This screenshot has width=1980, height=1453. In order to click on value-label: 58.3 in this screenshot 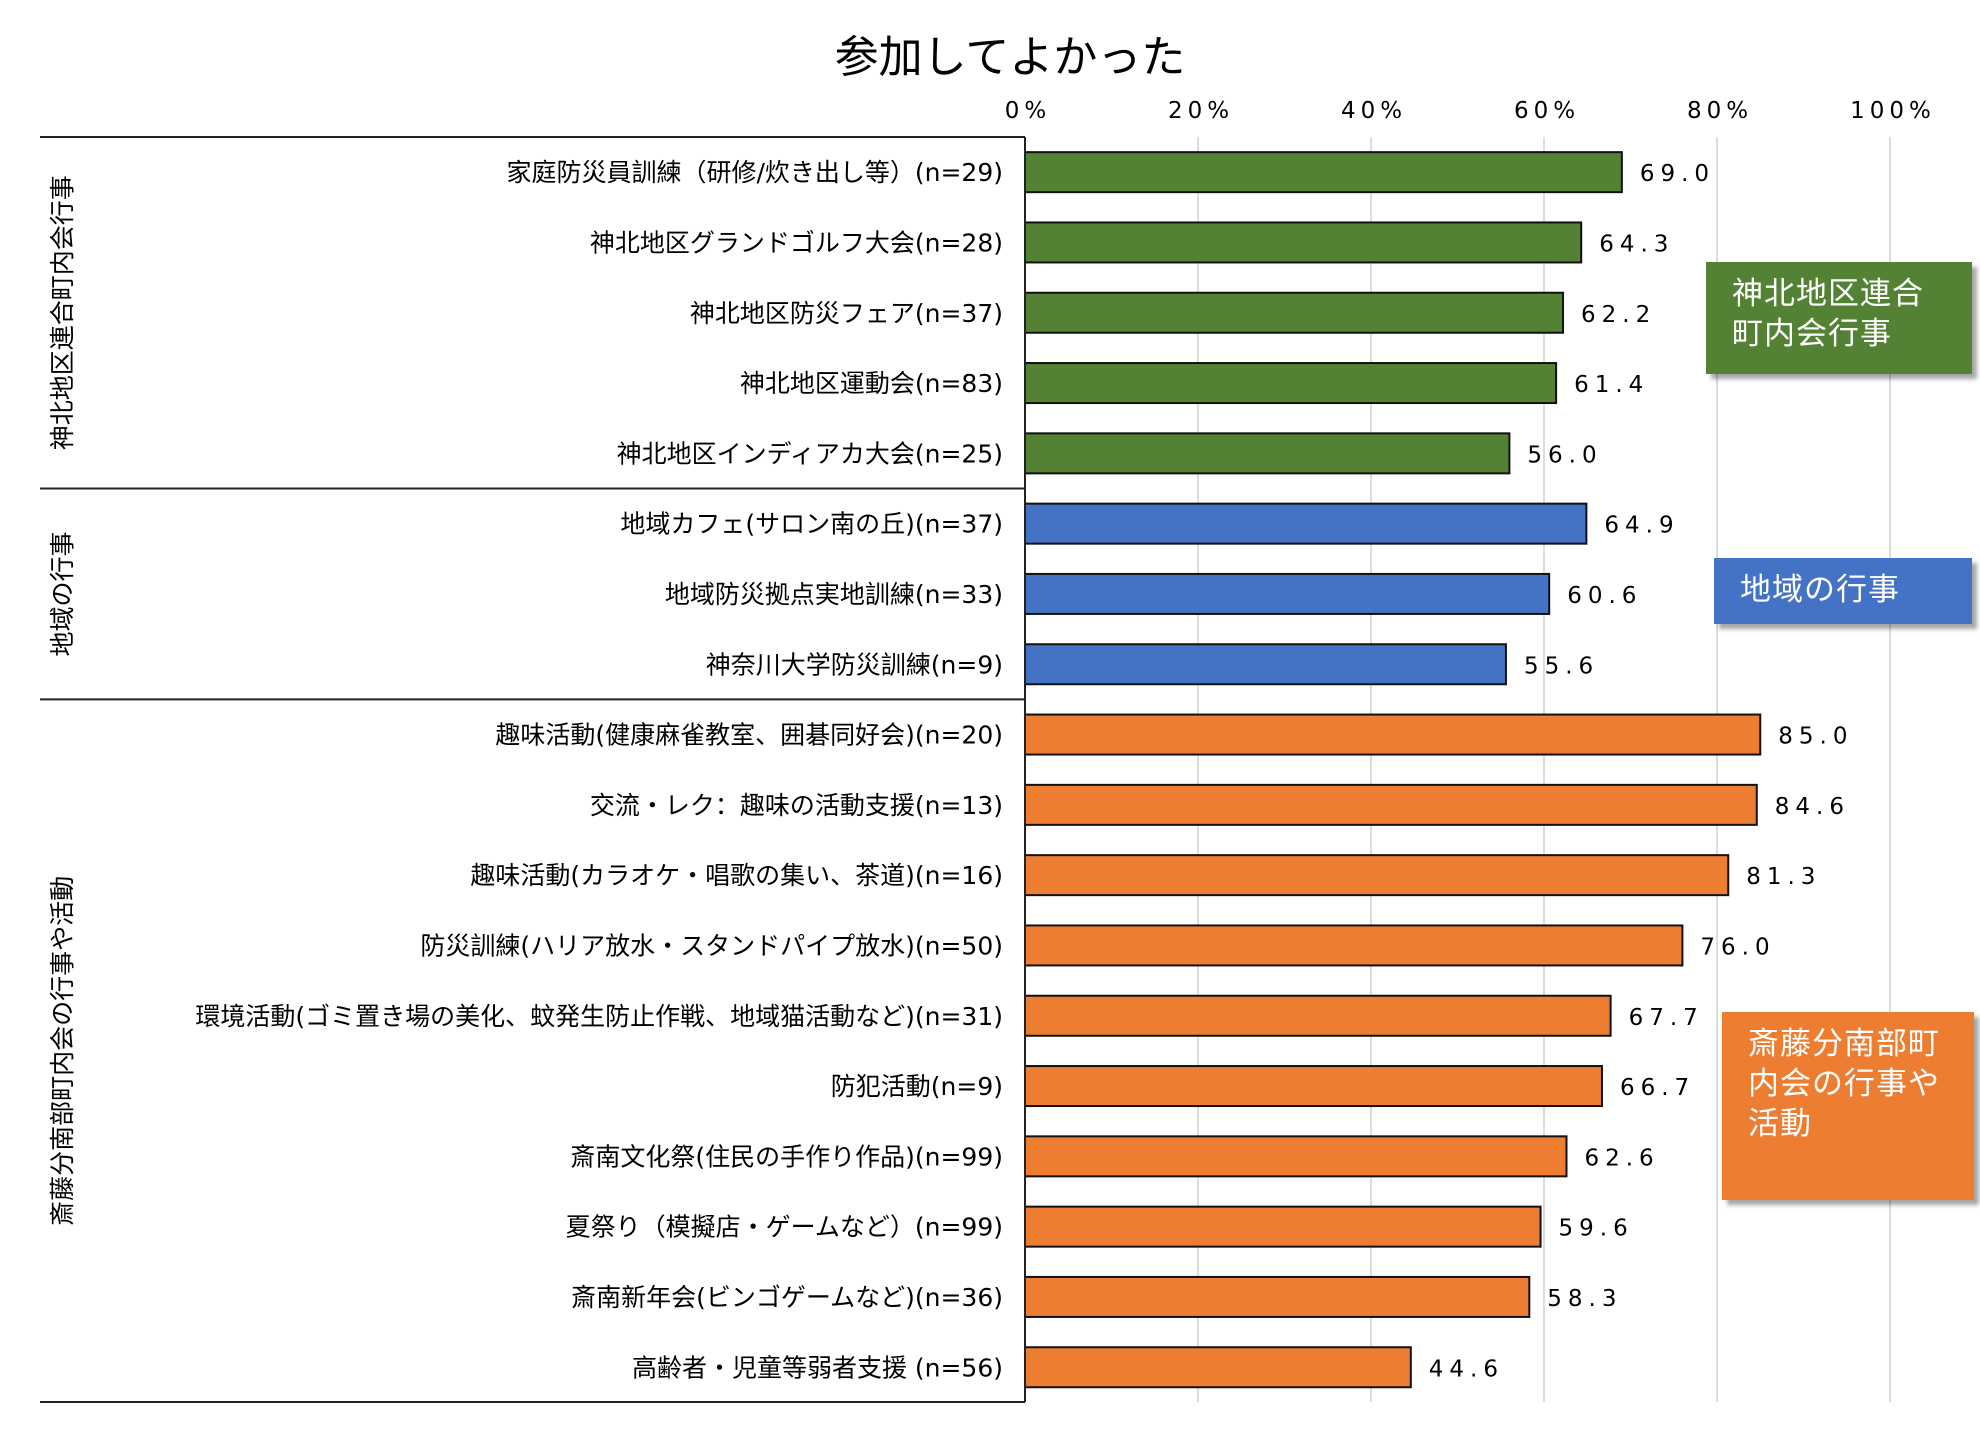, I will do `click(1584, 1299)`.